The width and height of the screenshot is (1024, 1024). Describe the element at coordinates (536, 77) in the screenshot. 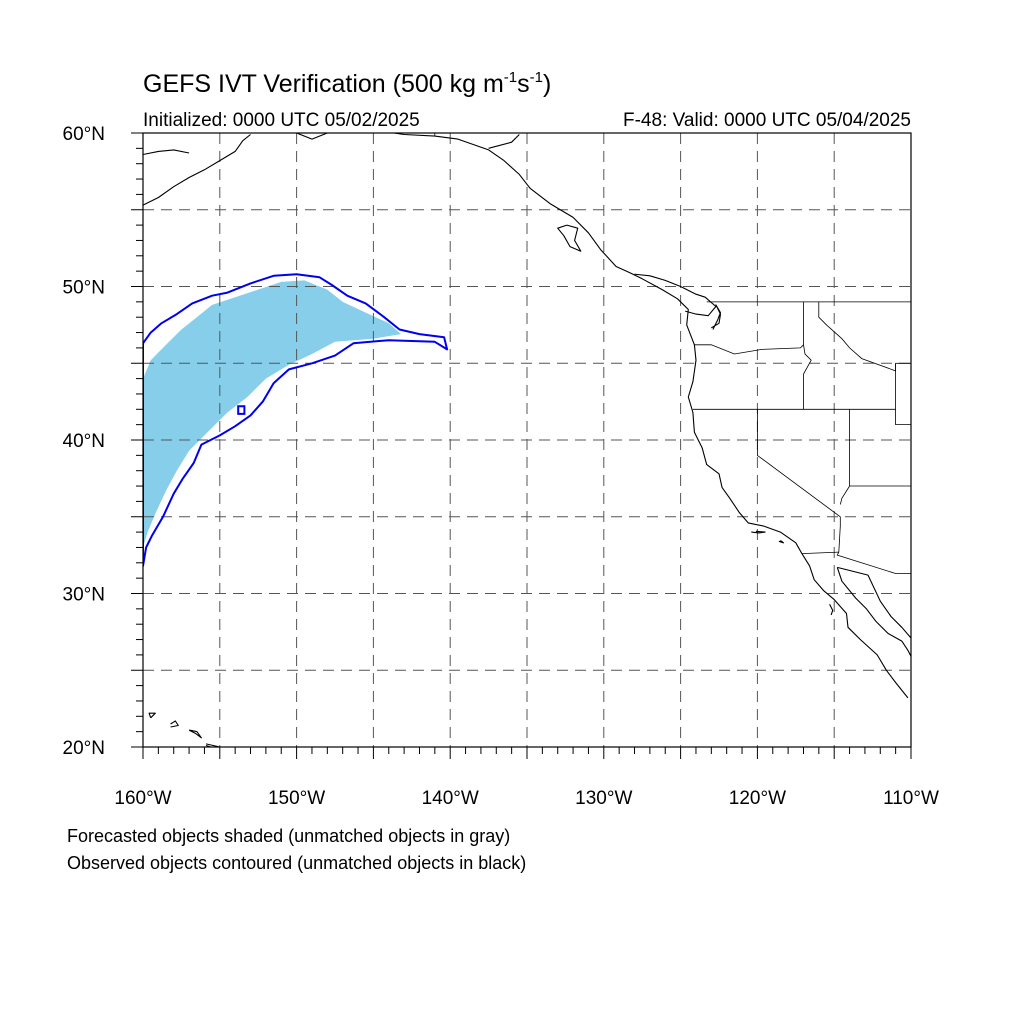

I see `title-exponent-2: -1` at that location.